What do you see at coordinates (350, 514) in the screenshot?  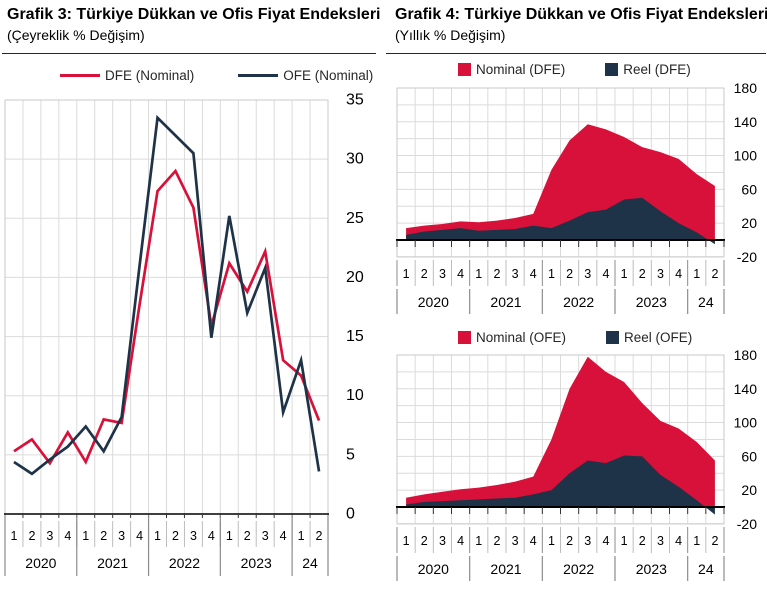 I see `svg-text: 0` at bounding box center [350, 514].